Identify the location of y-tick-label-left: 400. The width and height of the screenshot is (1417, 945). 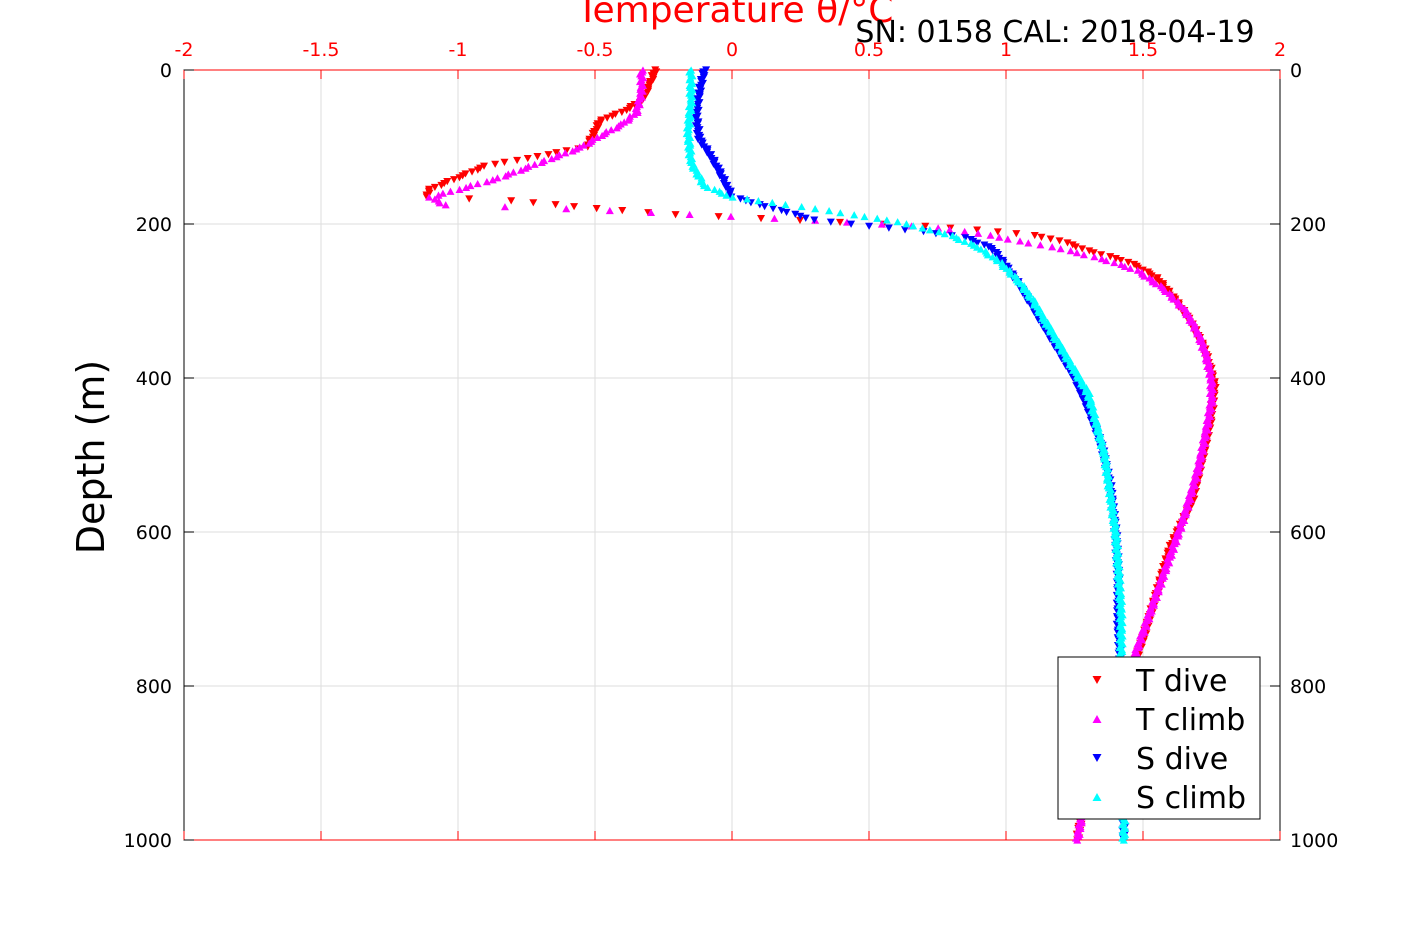
(154, 379).